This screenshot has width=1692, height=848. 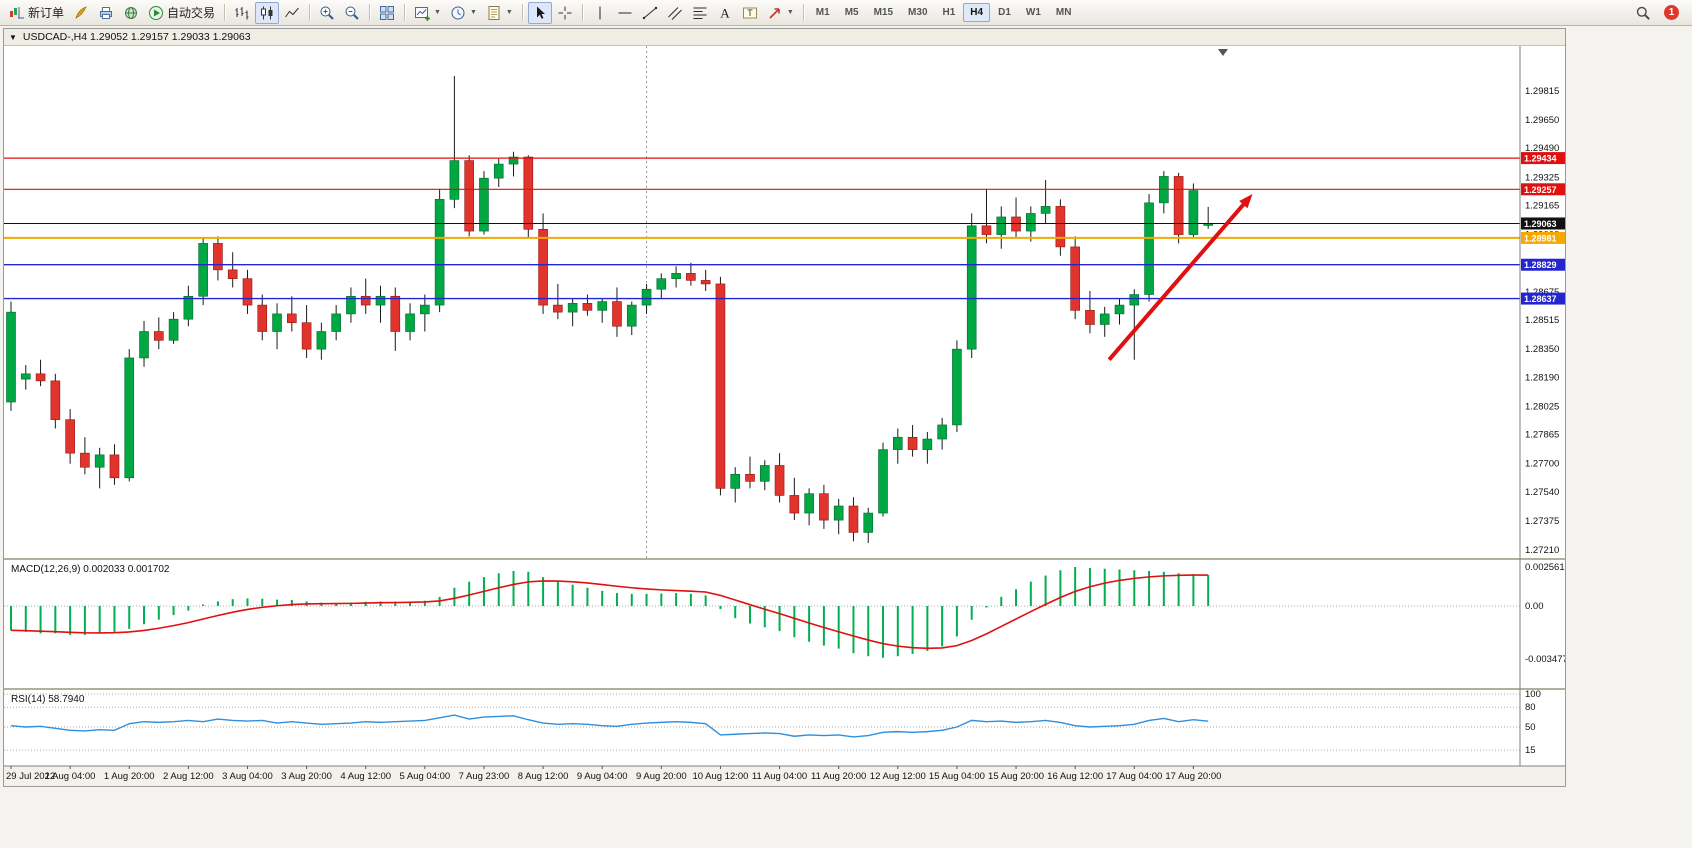 I want to click on print-button, so click(x=106, y=13).